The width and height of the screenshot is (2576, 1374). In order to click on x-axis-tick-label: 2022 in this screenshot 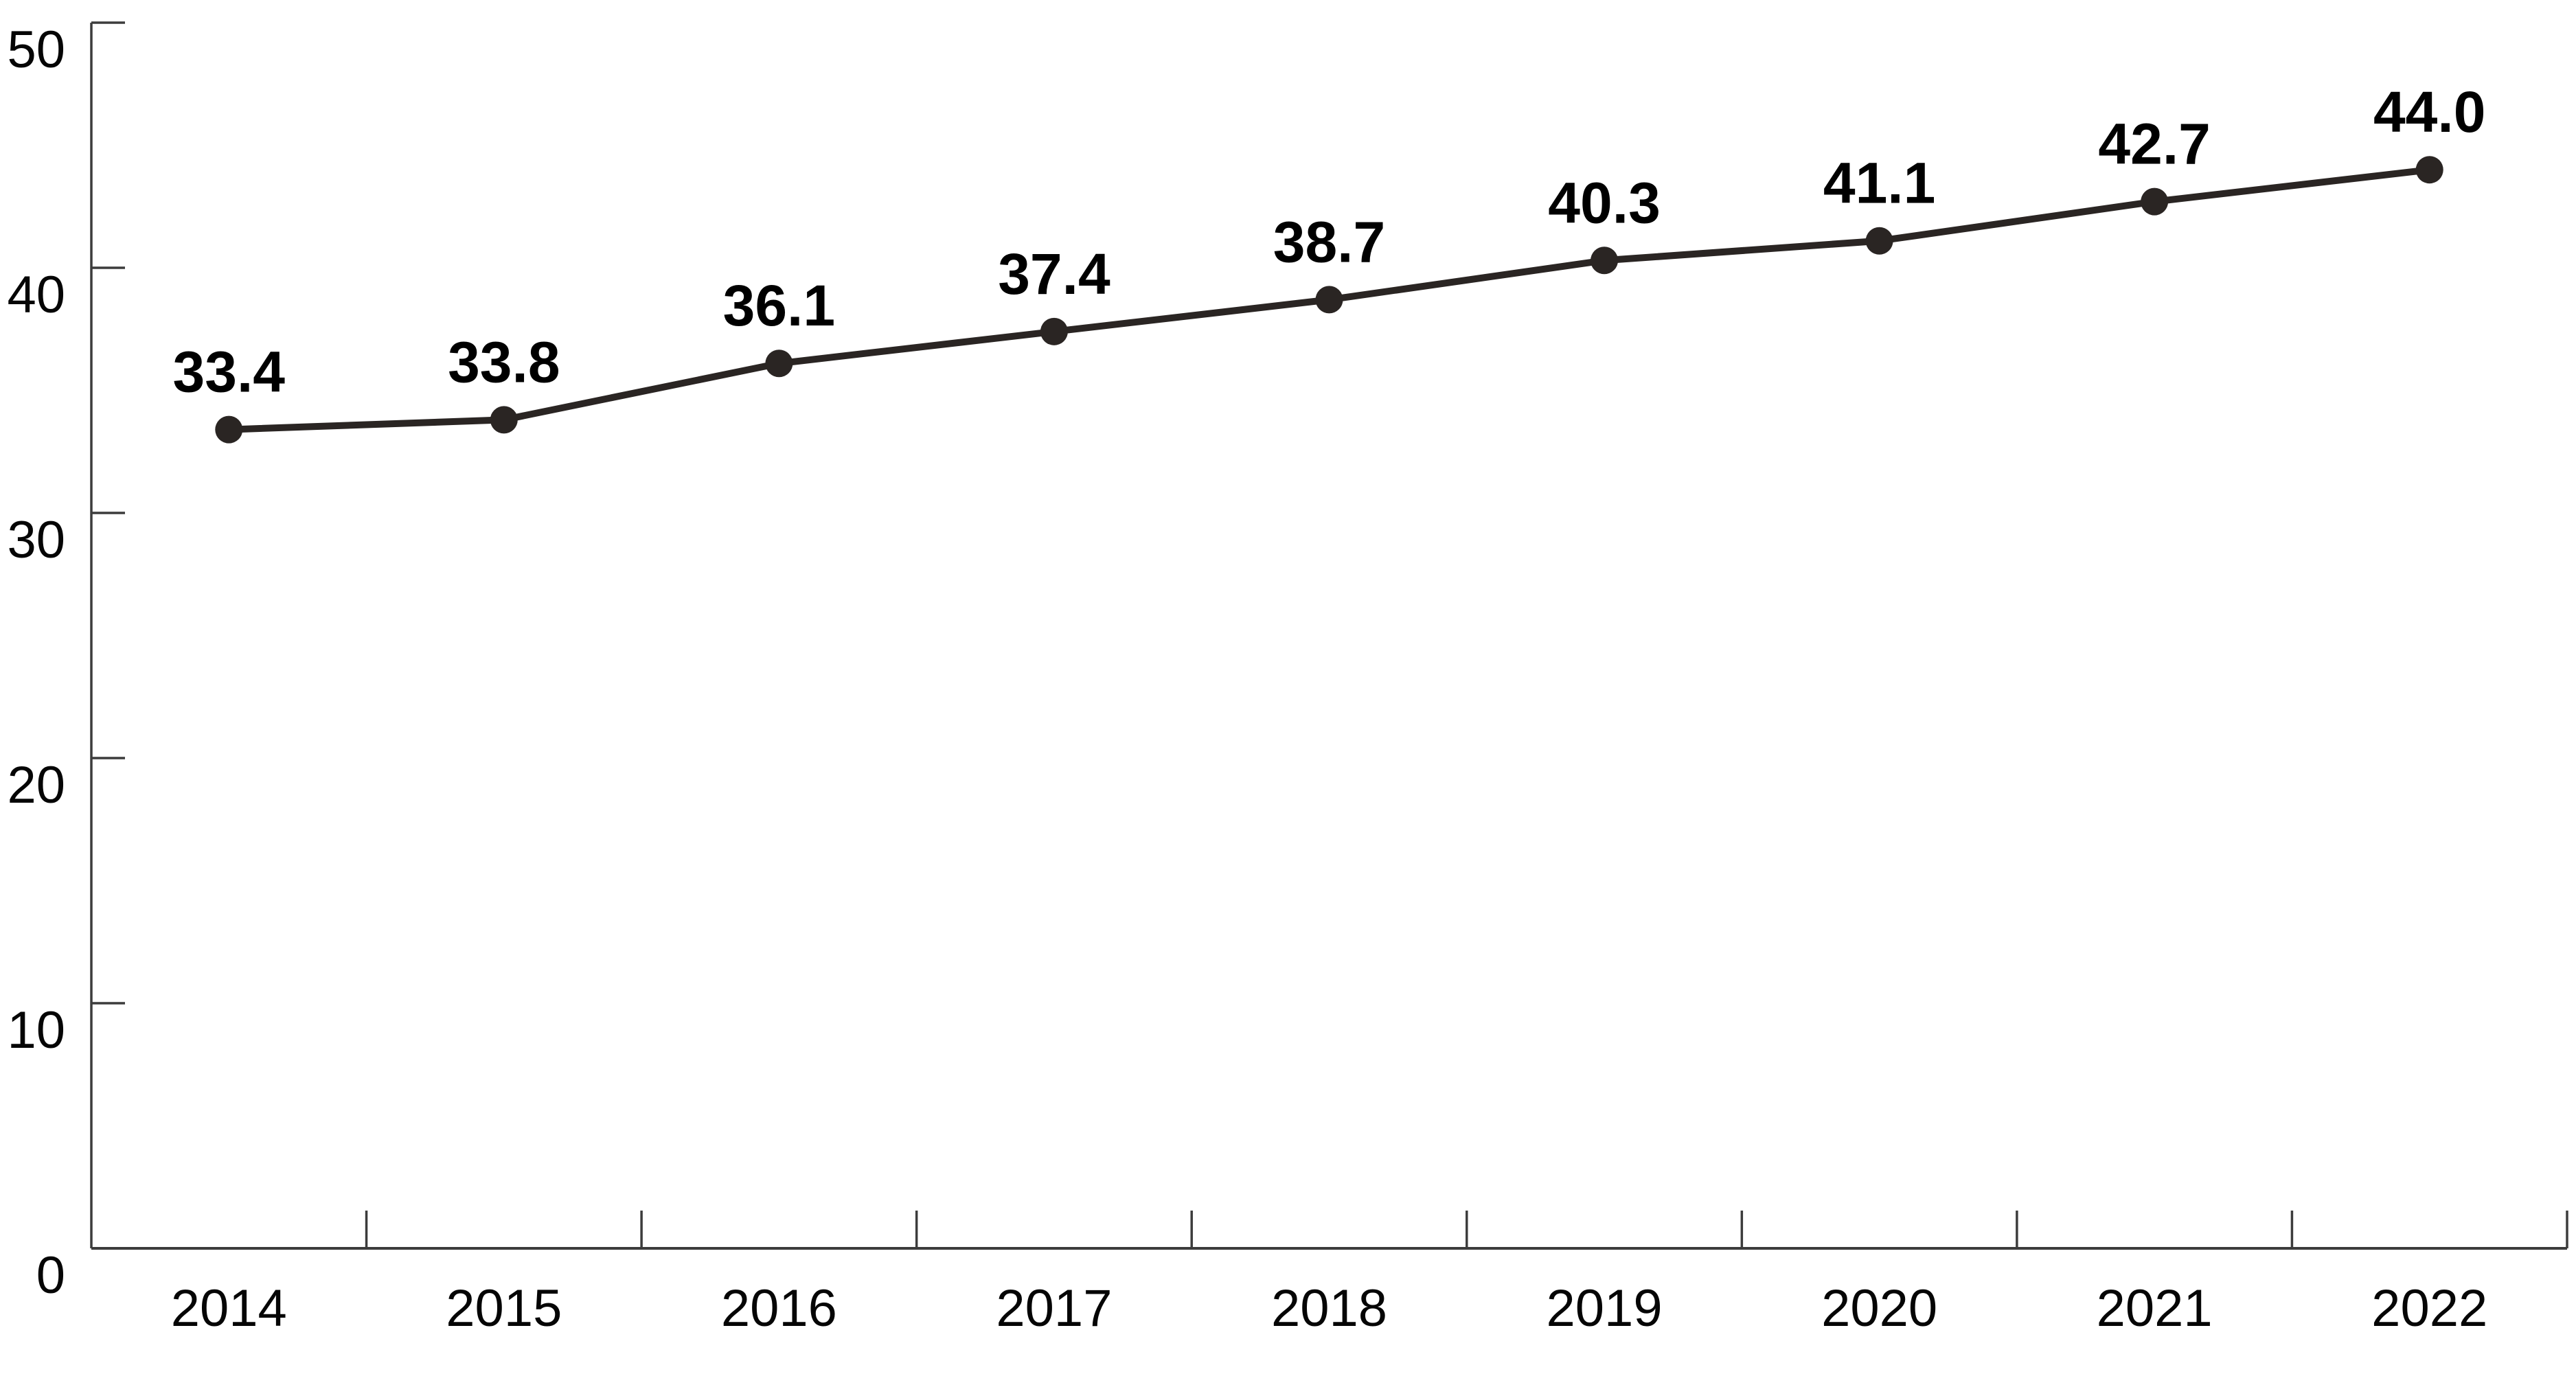, I will do `click(2429, 1308)`.